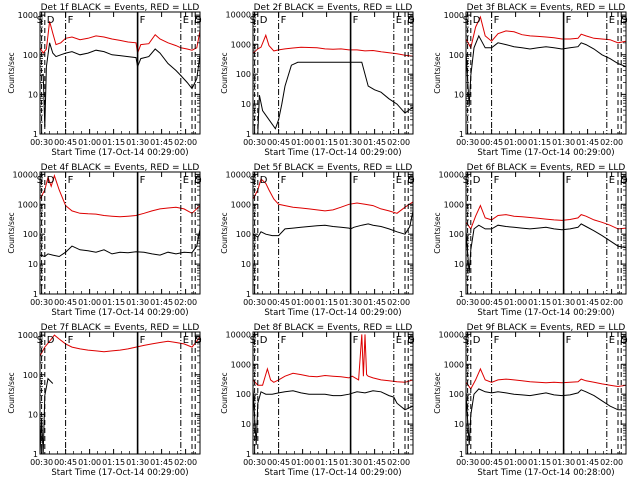 The image size is (640, 480). What do you see at coordinates (546, 328) in the screenshot?
I see `panel-title: Det 9f BLACK = Events, RED = LLD` at bounding box center [546, 328].